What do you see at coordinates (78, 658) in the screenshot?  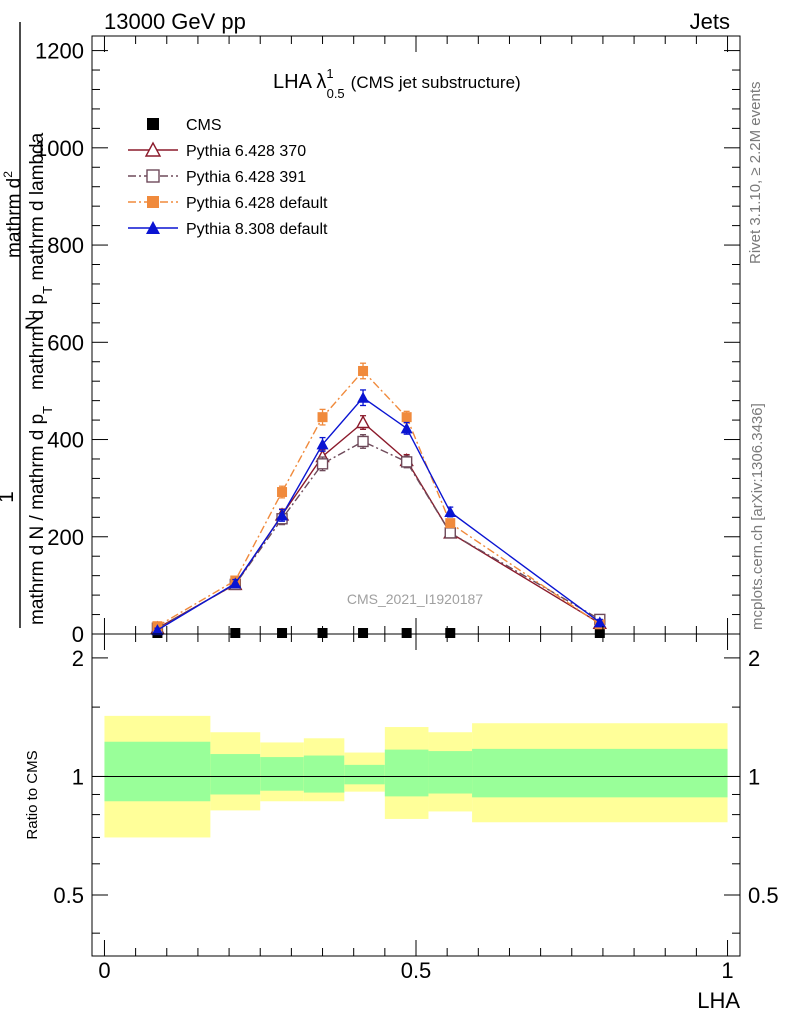 I see `ratio-y-tick-label-left: 2` at bounding box center [78, 658].